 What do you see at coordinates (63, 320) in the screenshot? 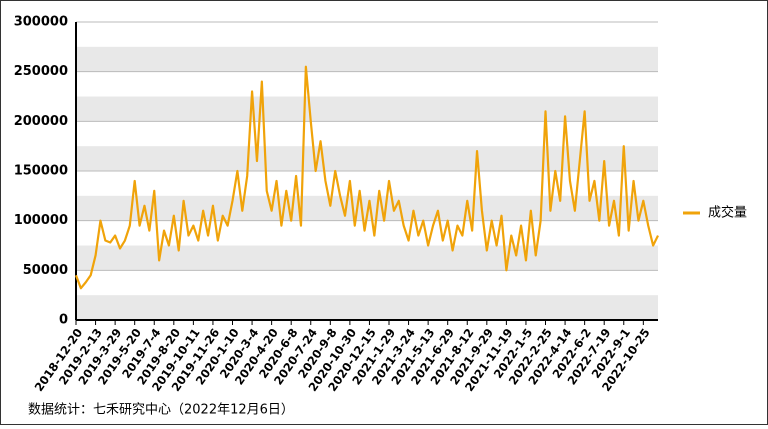
I see `y-tick-label: 0` at bounding box center [63, 320].